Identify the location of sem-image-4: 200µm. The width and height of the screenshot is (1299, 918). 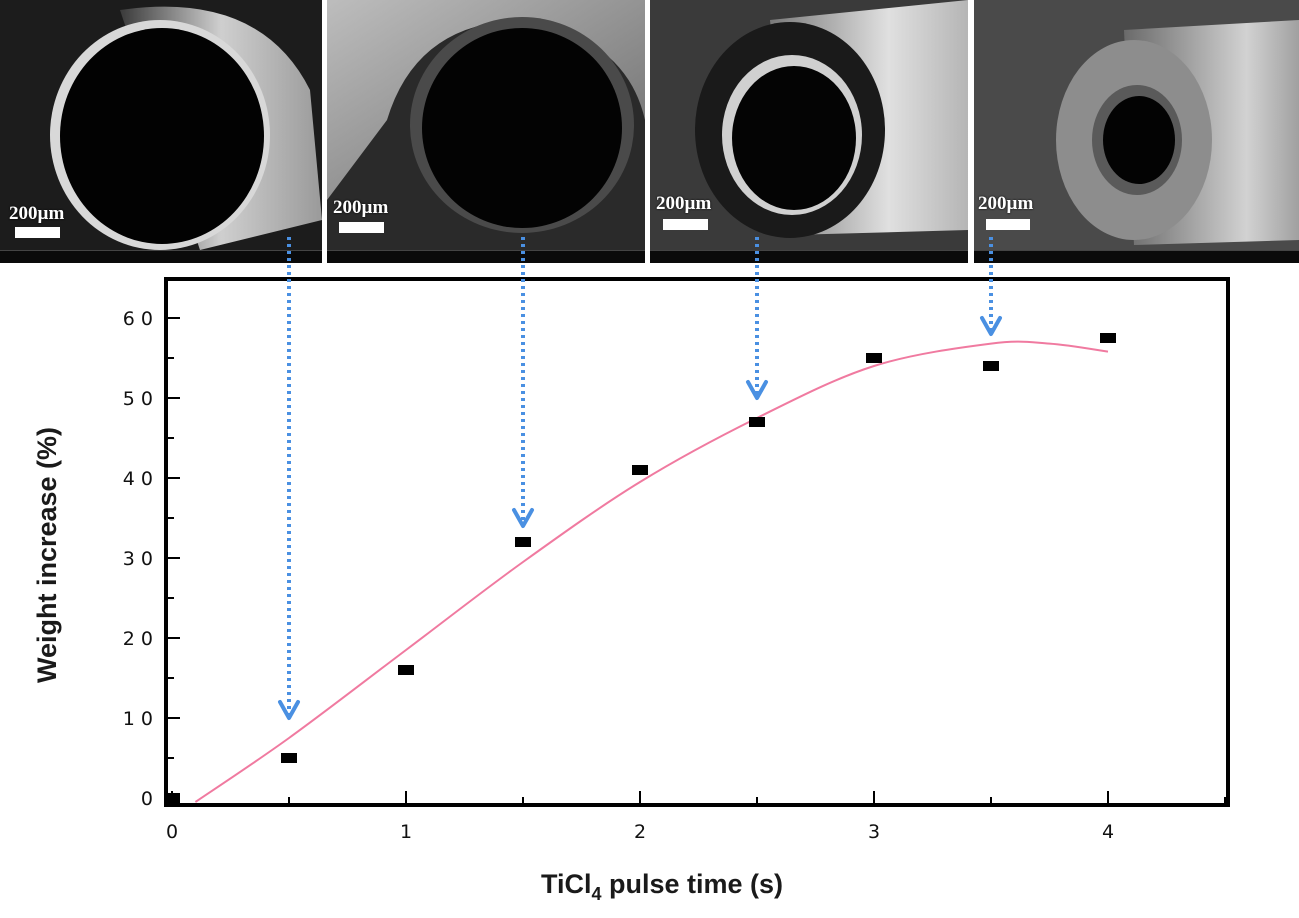
(1136, 131).